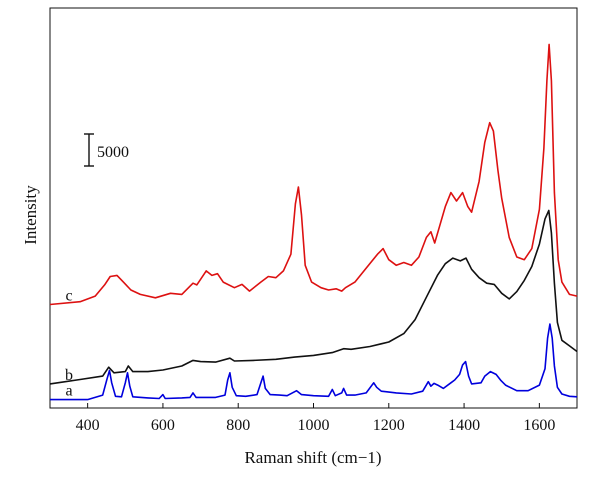 This screenshot has width=600, height=488. What do you see at coordinates (68, 296) in the screenshot?
I see `series-label-c: c` at bounding box center [68, 296].